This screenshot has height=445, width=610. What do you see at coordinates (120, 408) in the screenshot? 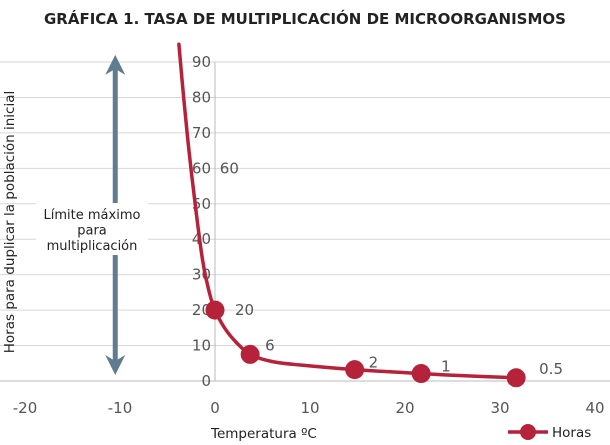
I see `x-tick-label: -10` at bounding box center [120, 408].